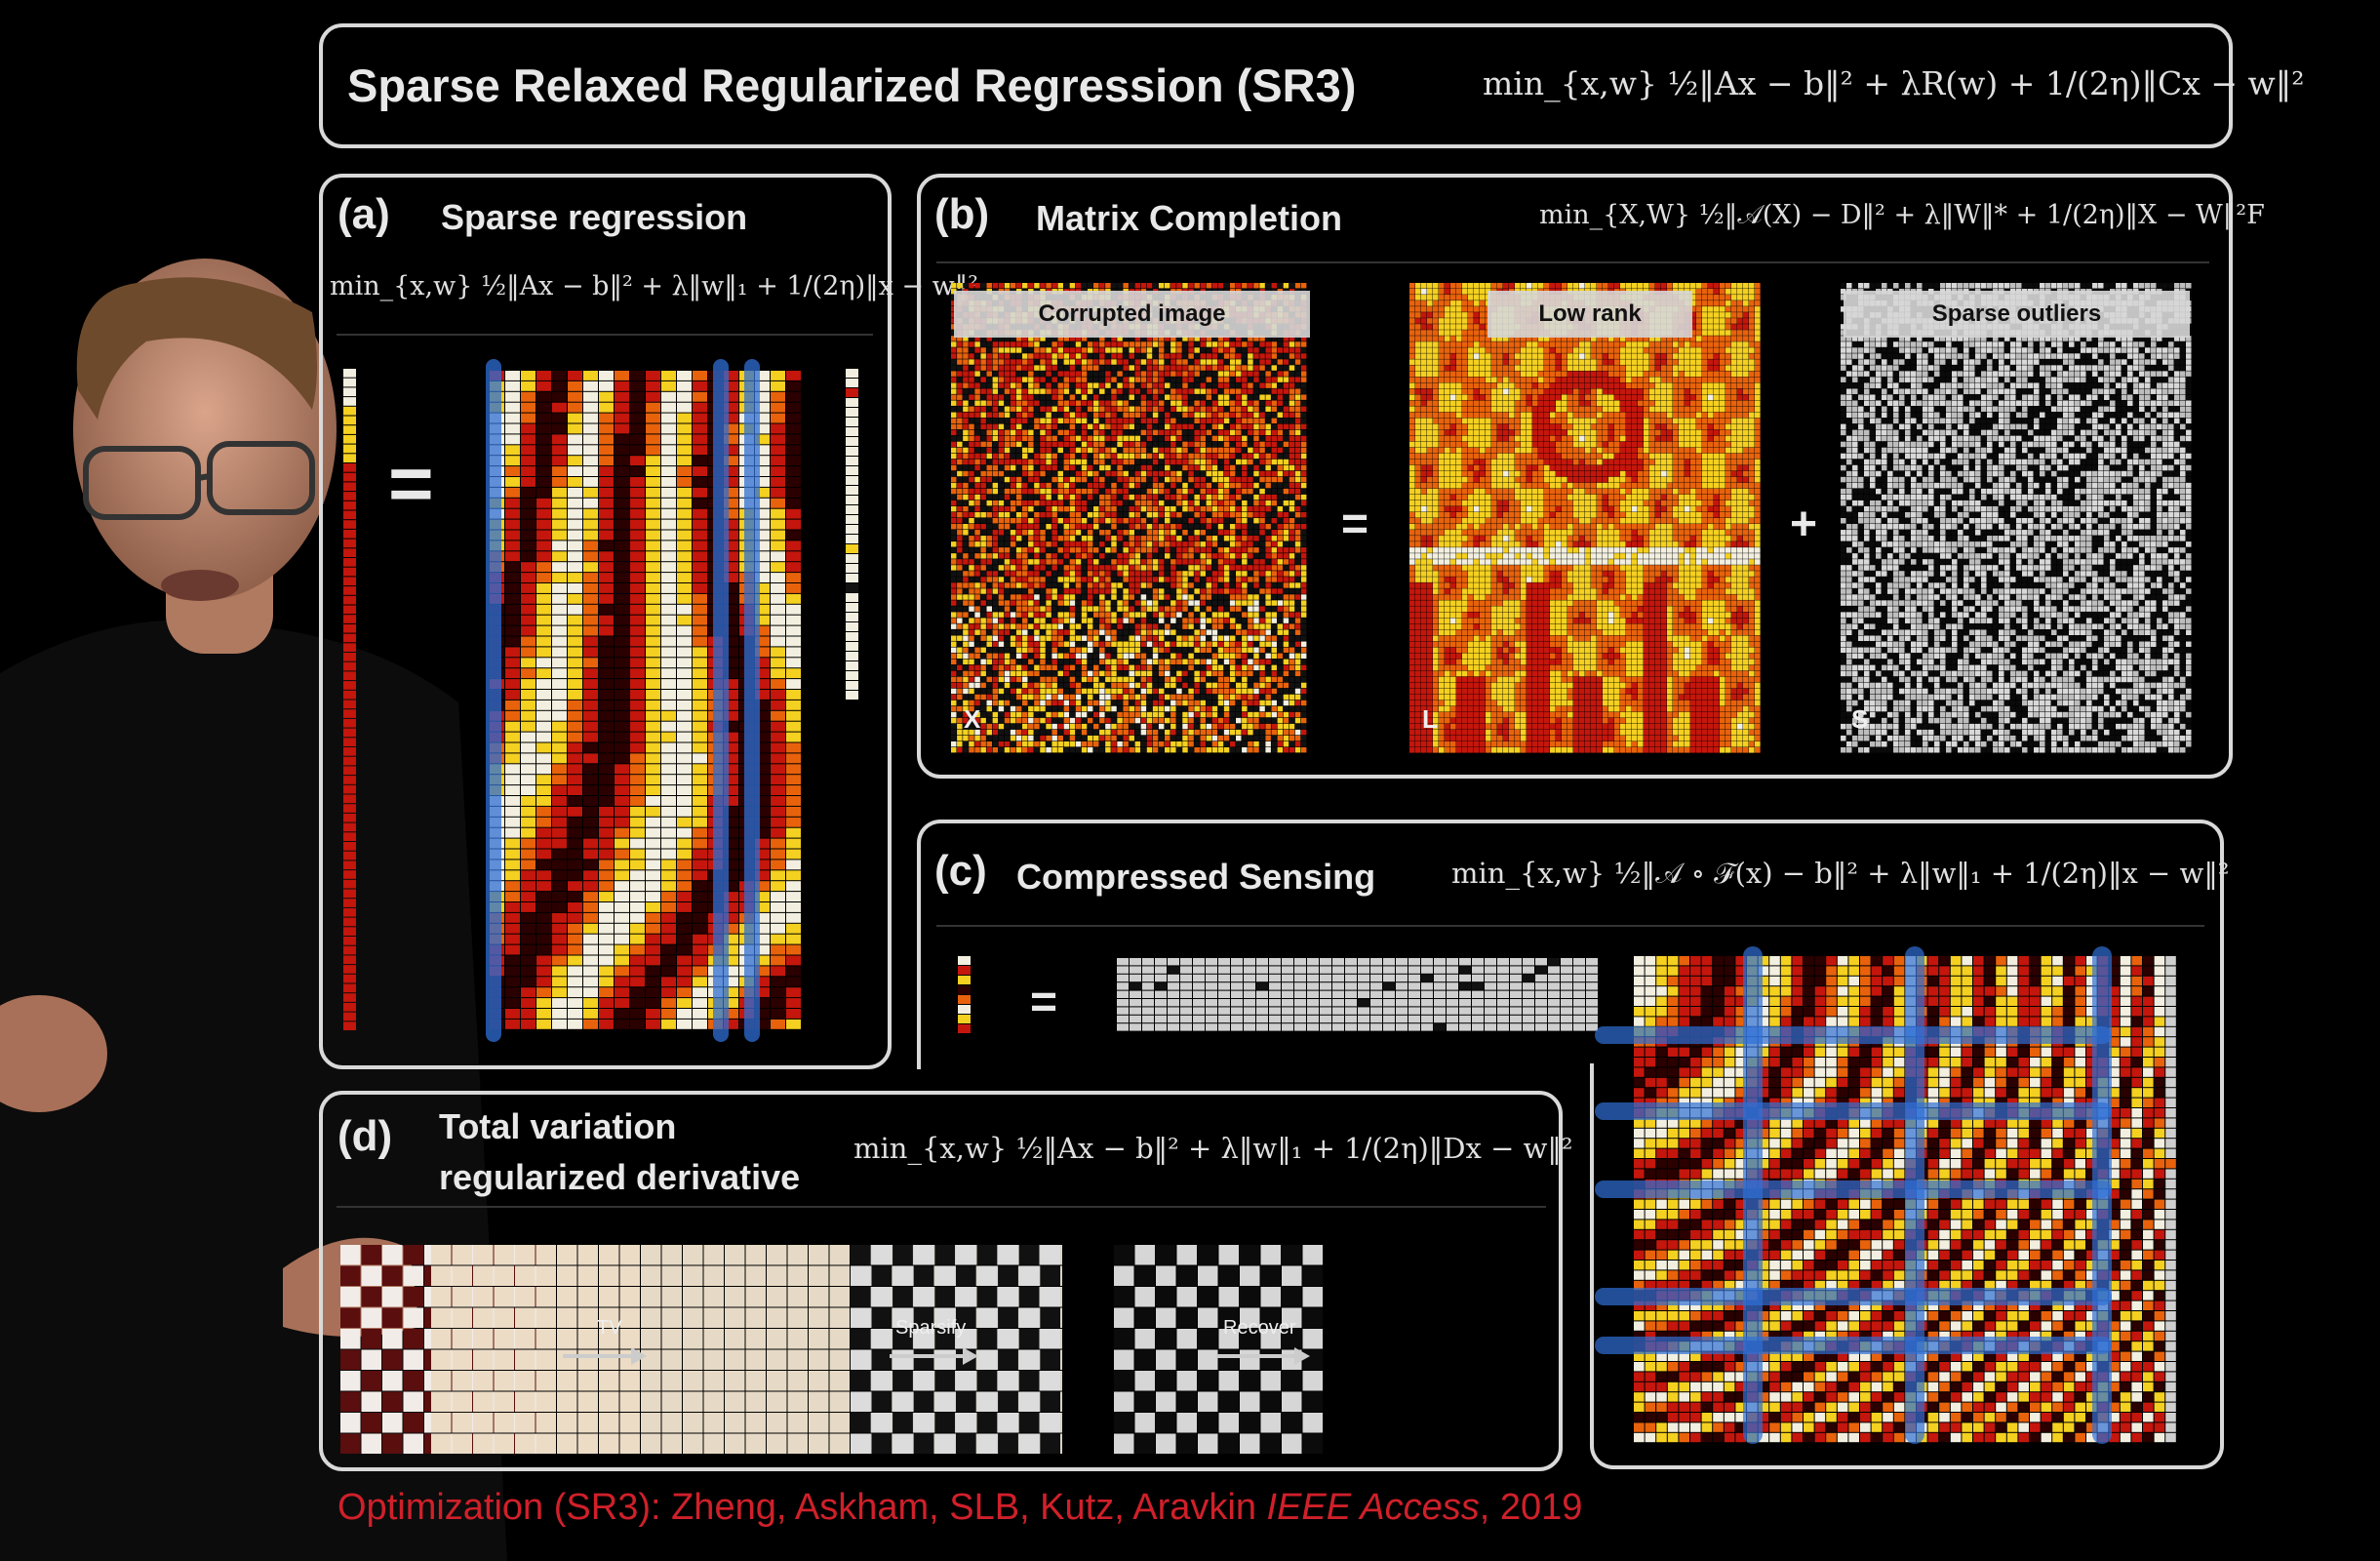  I want to click on corrupted-image, so click(1129, 518).